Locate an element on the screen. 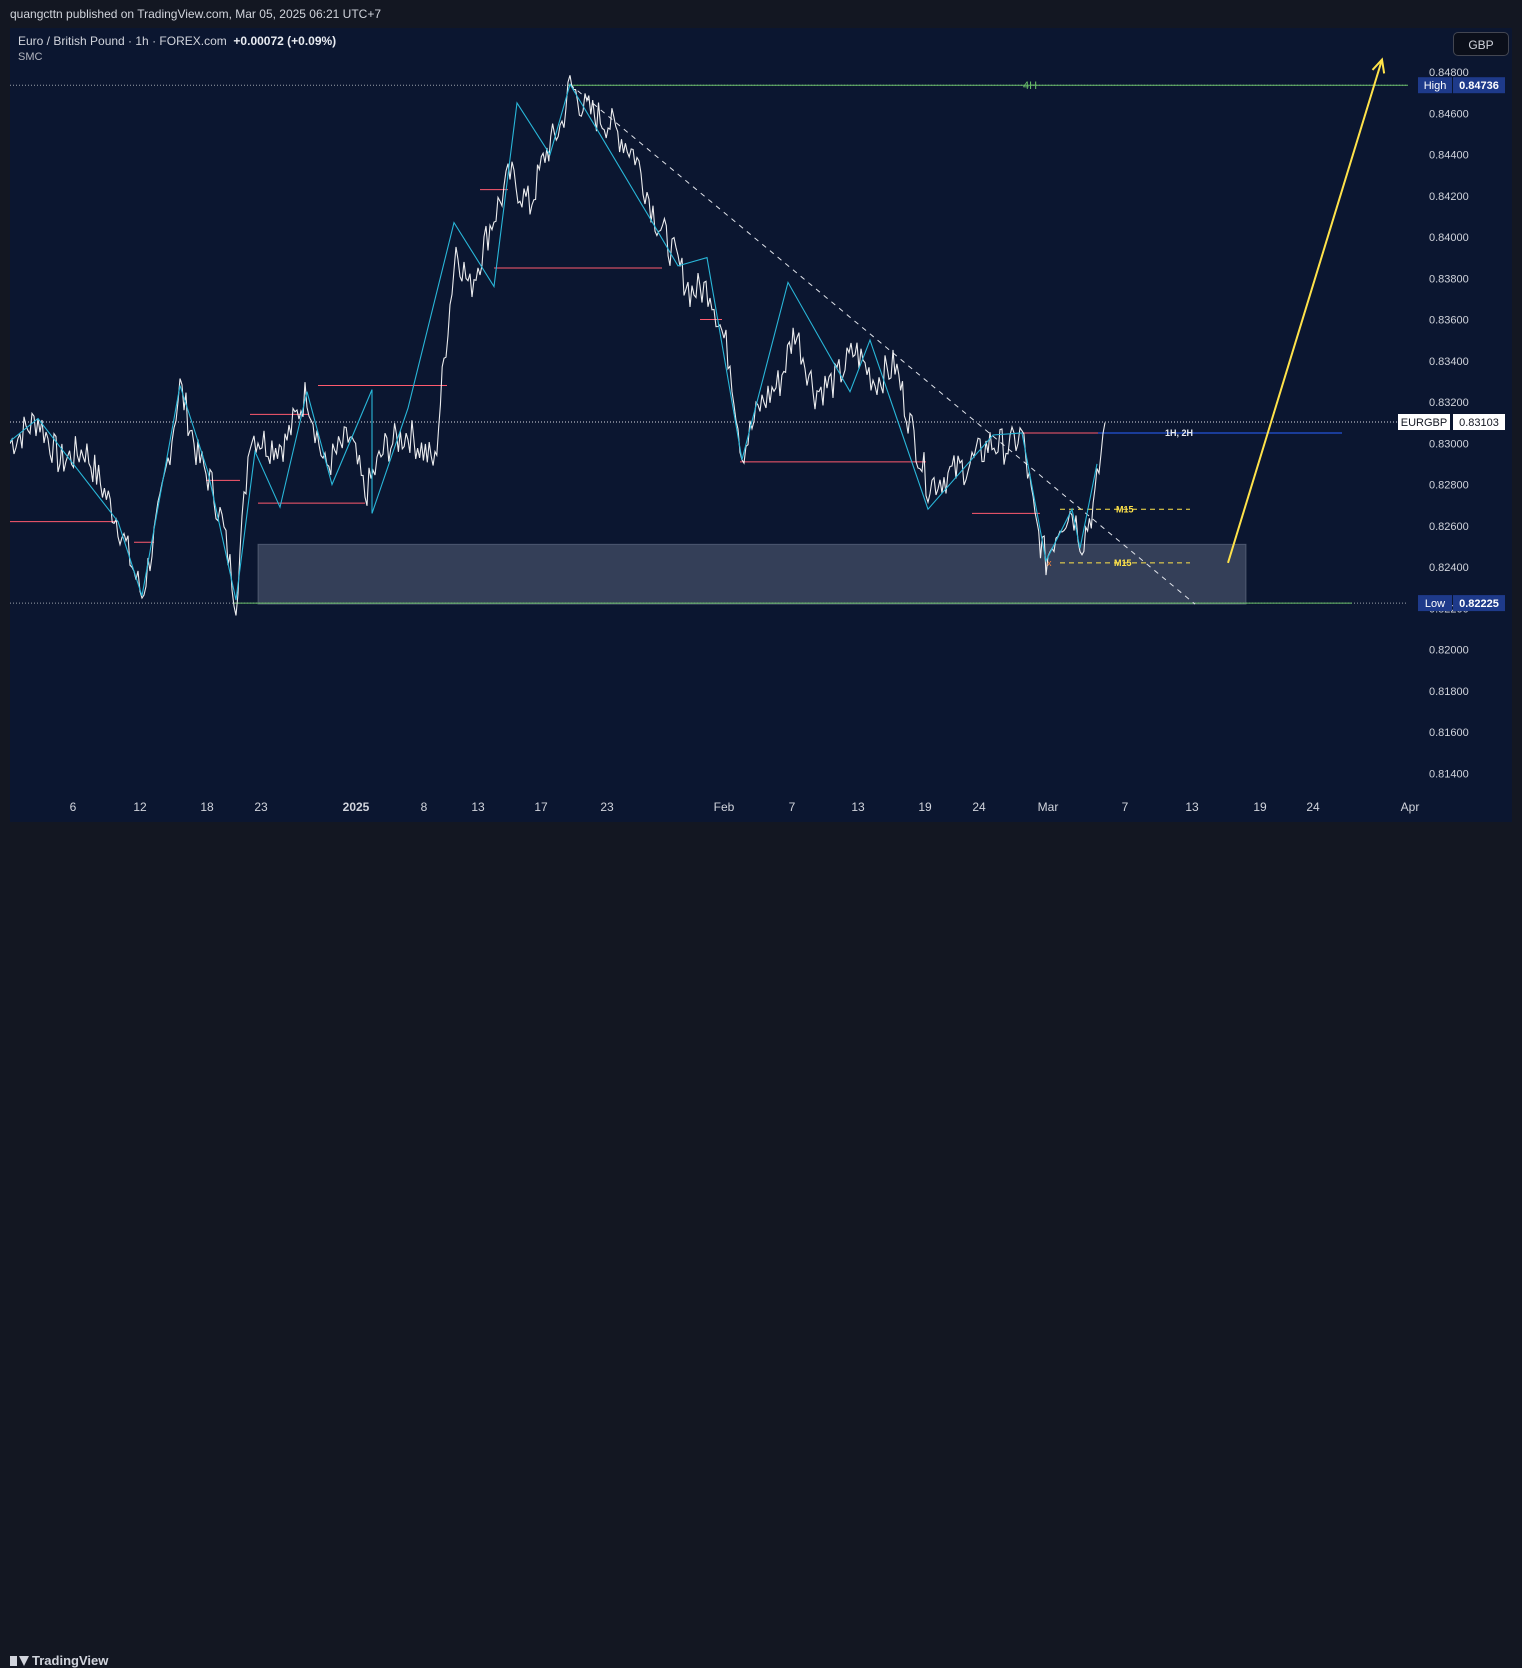  low-label: Low is located at coordinates (1435, 604).